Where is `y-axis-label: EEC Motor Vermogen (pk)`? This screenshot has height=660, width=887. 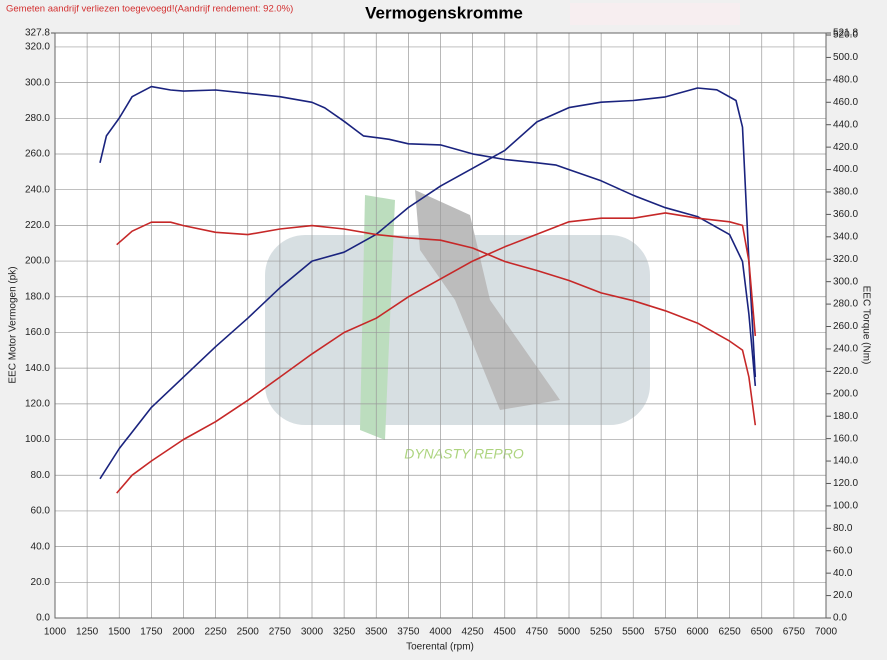
y-axis-label: EEC Motor Vermogen (pk) is located at coordinates (13, 324).